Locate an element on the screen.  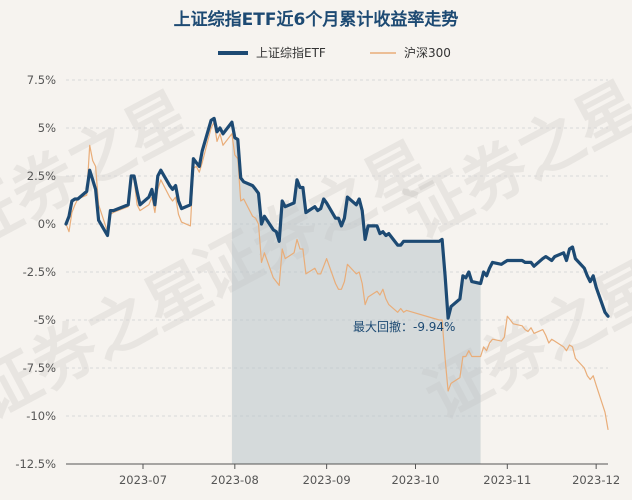
x-tick-label: 2023-08 is located at coordinates (235, 480).